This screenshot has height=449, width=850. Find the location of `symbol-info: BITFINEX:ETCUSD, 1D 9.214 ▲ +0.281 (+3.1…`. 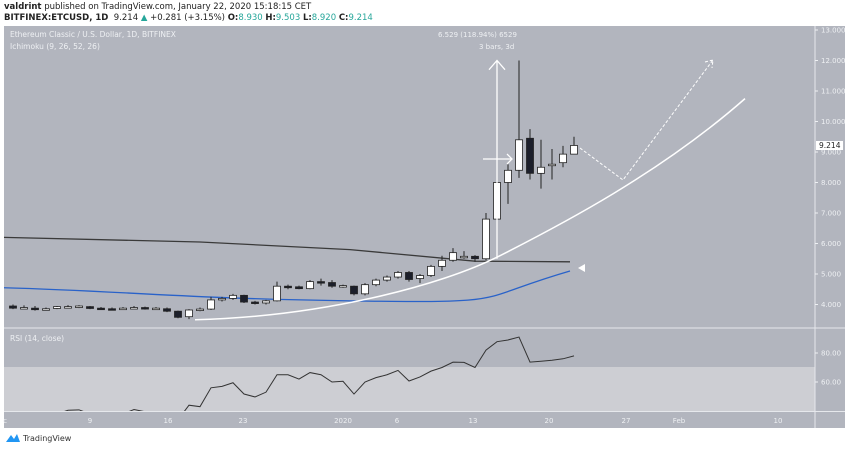

symbol-info: BITFINEX:ETCUSD, 1D 9.214 ▲ +0.281 (+3.1… is located at coordinates (188, 18).